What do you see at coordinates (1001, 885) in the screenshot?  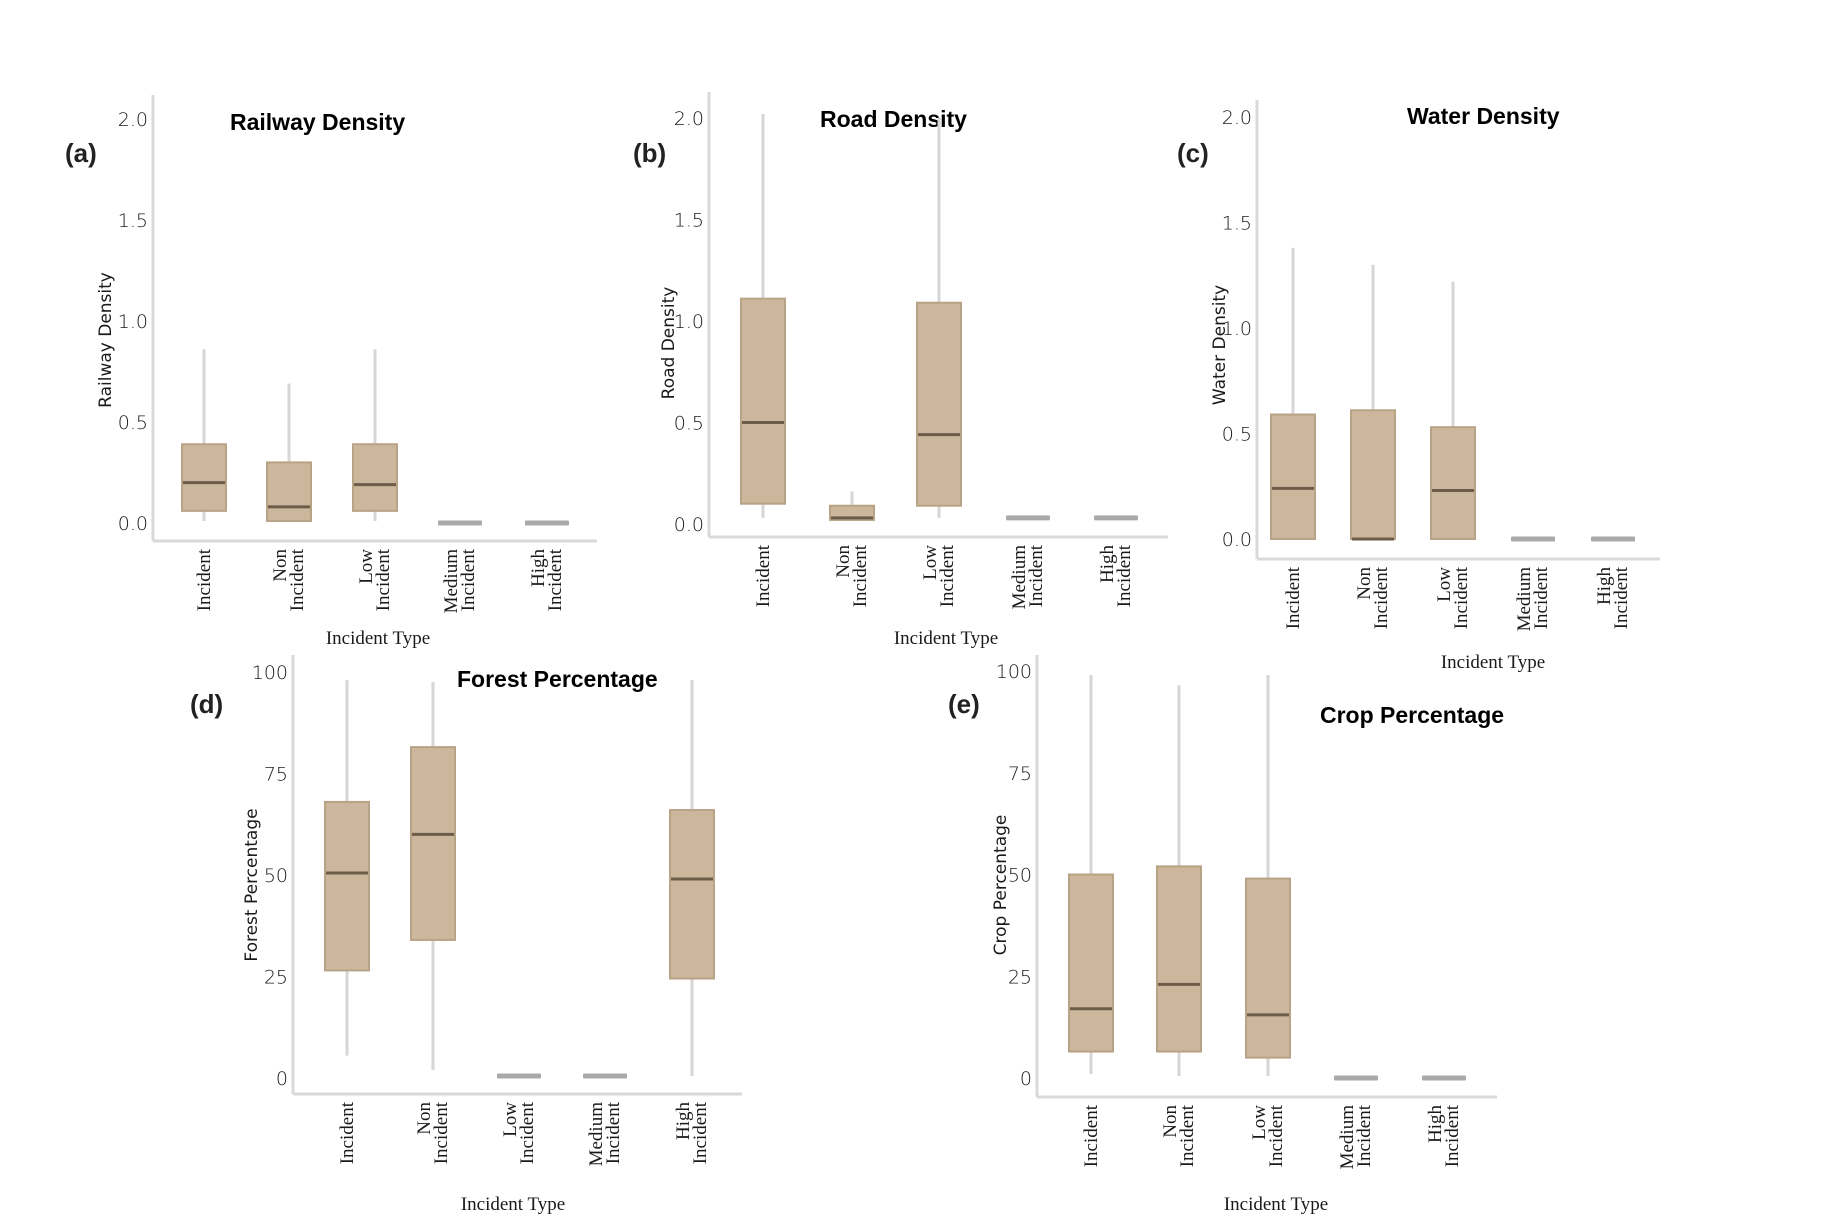 I see `y-axis-label: Crop Percentage` at bounding box center [1001, 885].